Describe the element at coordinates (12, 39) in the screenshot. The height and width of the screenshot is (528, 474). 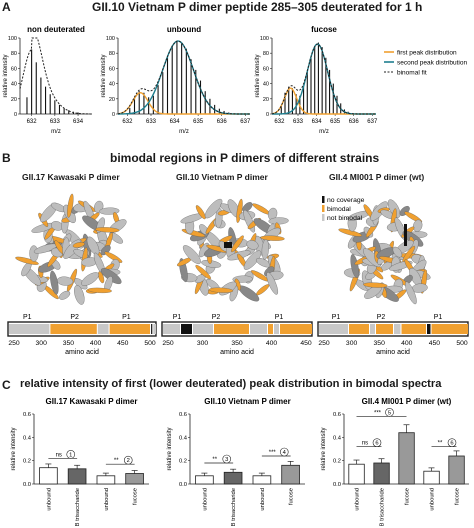
I see `y-tick-label: 100` at that location.